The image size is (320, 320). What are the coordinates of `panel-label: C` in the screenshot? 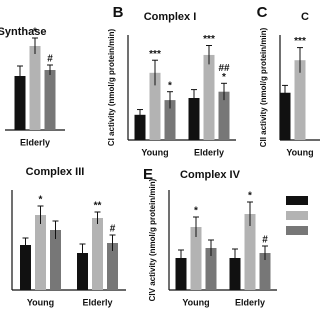 It's located at (262, 12).